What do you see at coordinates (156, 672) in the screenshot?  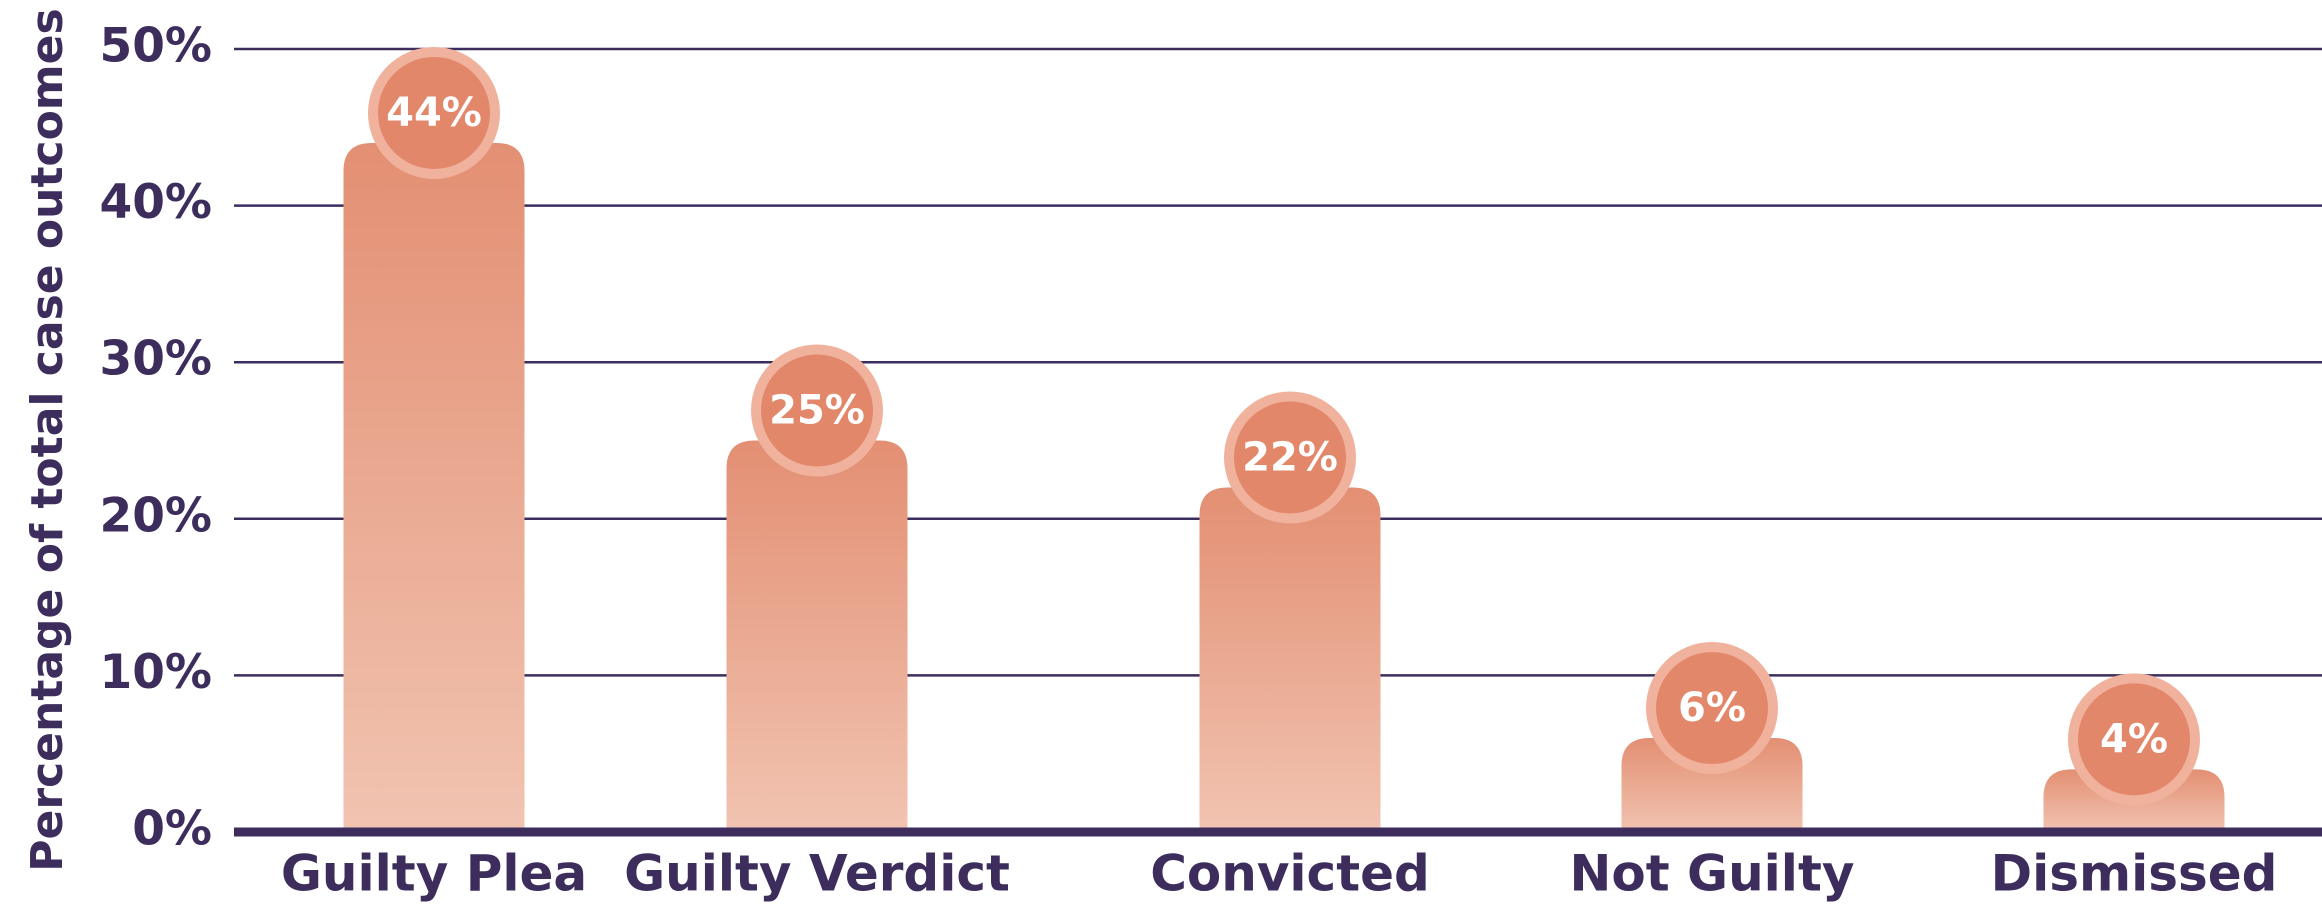 I see `y-tick-label: 10%` at bounding box center [156, 672].